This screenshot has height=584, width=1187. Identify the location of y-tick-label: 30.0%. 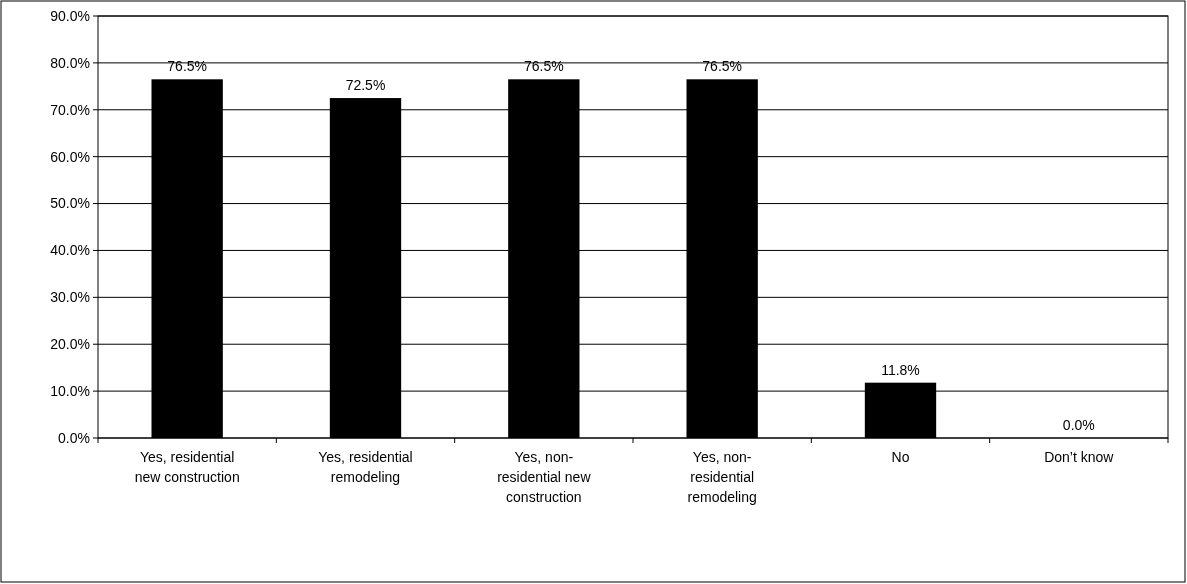
(70, 297).